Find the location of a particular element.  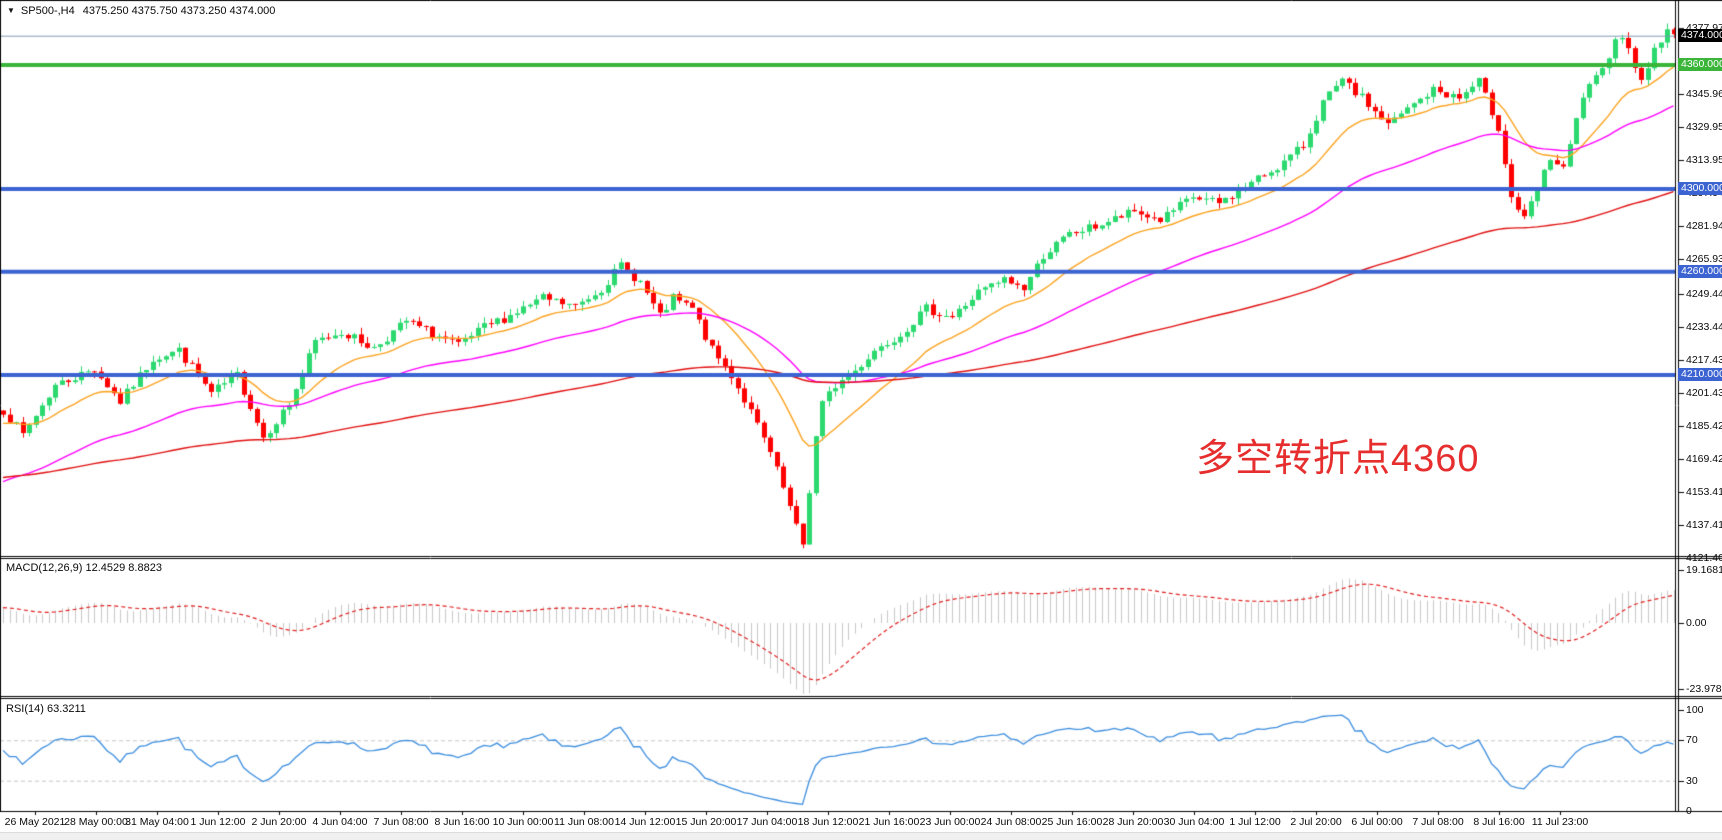

time-axis-label: 1 Jun 12:00 is located at coordinates (218, 822).